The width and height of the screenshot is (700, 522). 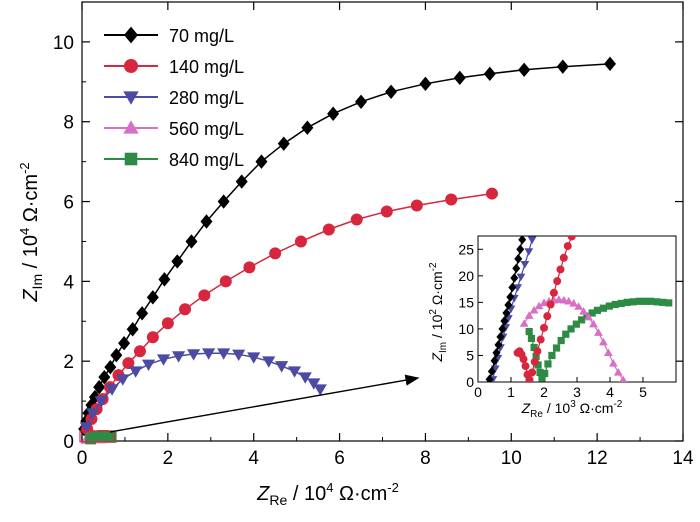 I want to click on legend-label: 840 mg/L, so click(x=206, y=160).